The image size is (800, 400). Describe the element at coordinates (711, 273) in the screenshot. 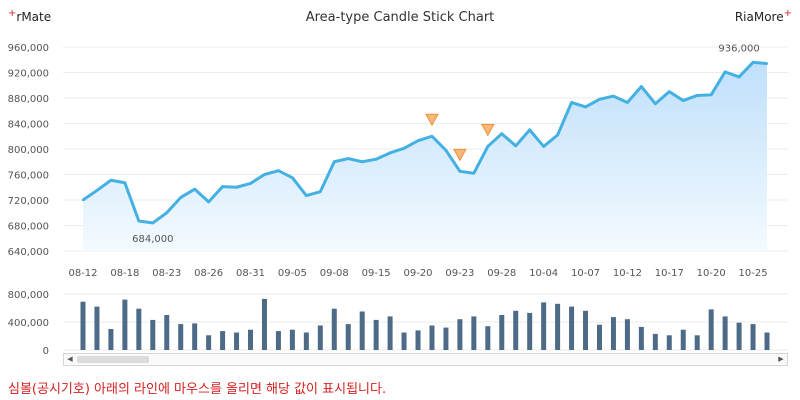

I see `x-tick-label: 10-20` at that location.